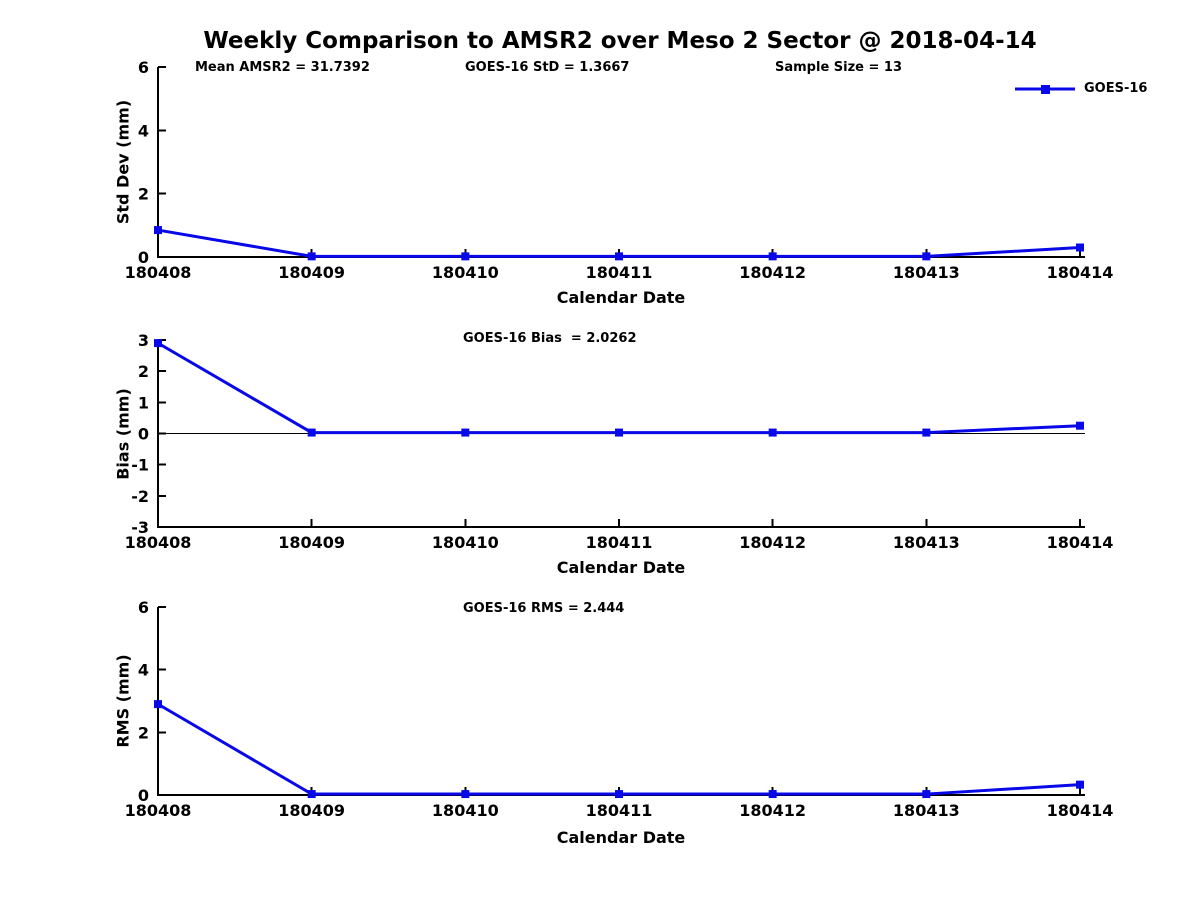 The image size is (1200, 900). I want to click on y-axis-label-rms: RMS (mm), so click(123, 701).